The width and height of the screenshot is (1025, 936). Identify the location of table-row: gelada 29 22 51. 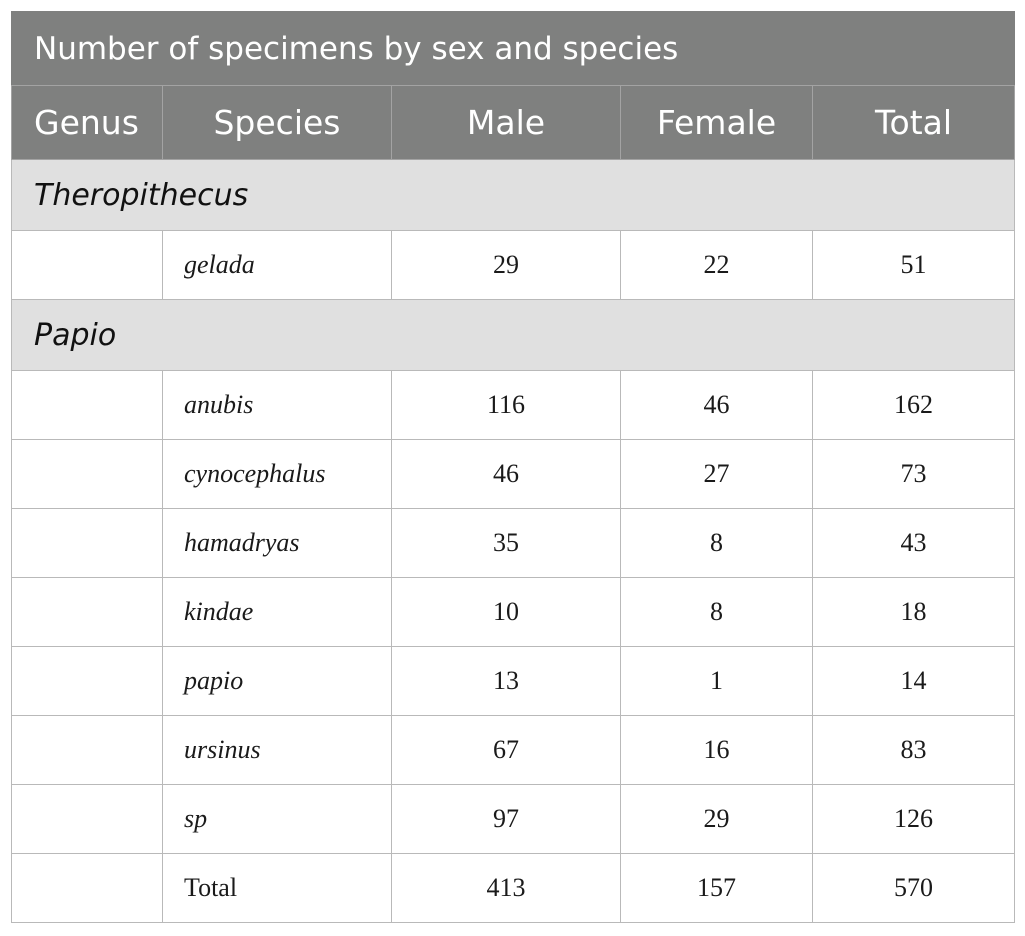
(513, 265).